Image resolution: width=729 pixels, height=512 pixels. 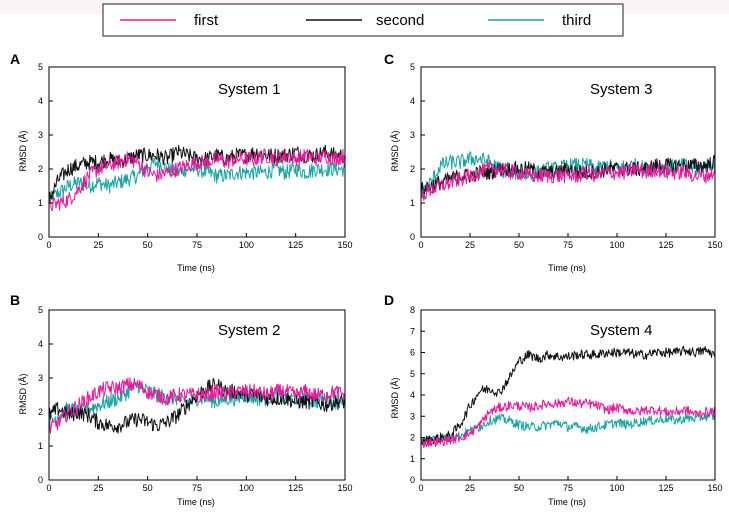 I want to click on y-tick-label-b-5: 5, so click(x=40, y=310).